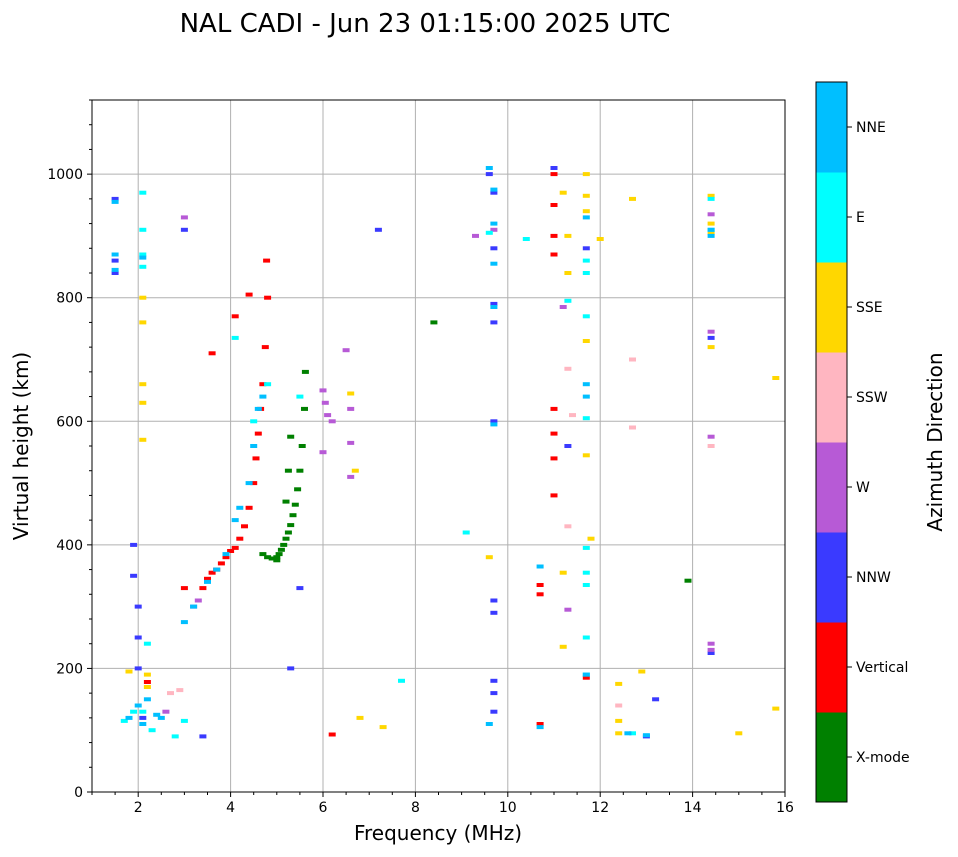  Describe the element at coordinates (863, 488) in the screenshot. I see `colorbar-label: W` at that location.